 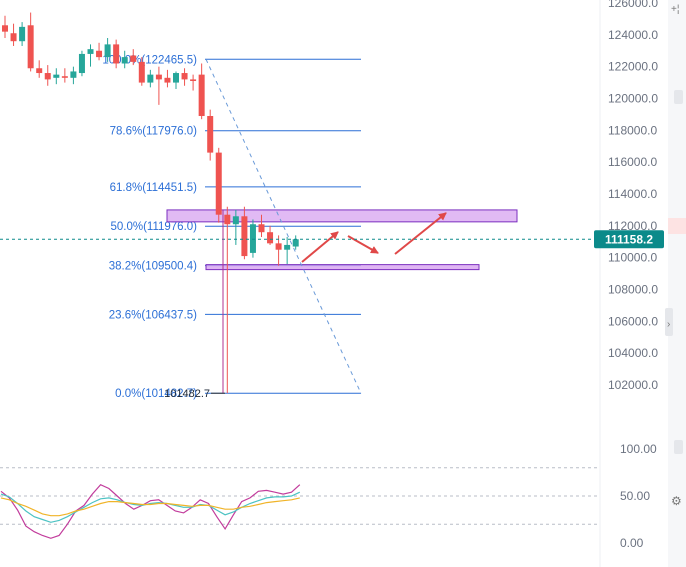 I want to click on fib-level-label: 38.2%(109500.4), so click(x=153, y=267).